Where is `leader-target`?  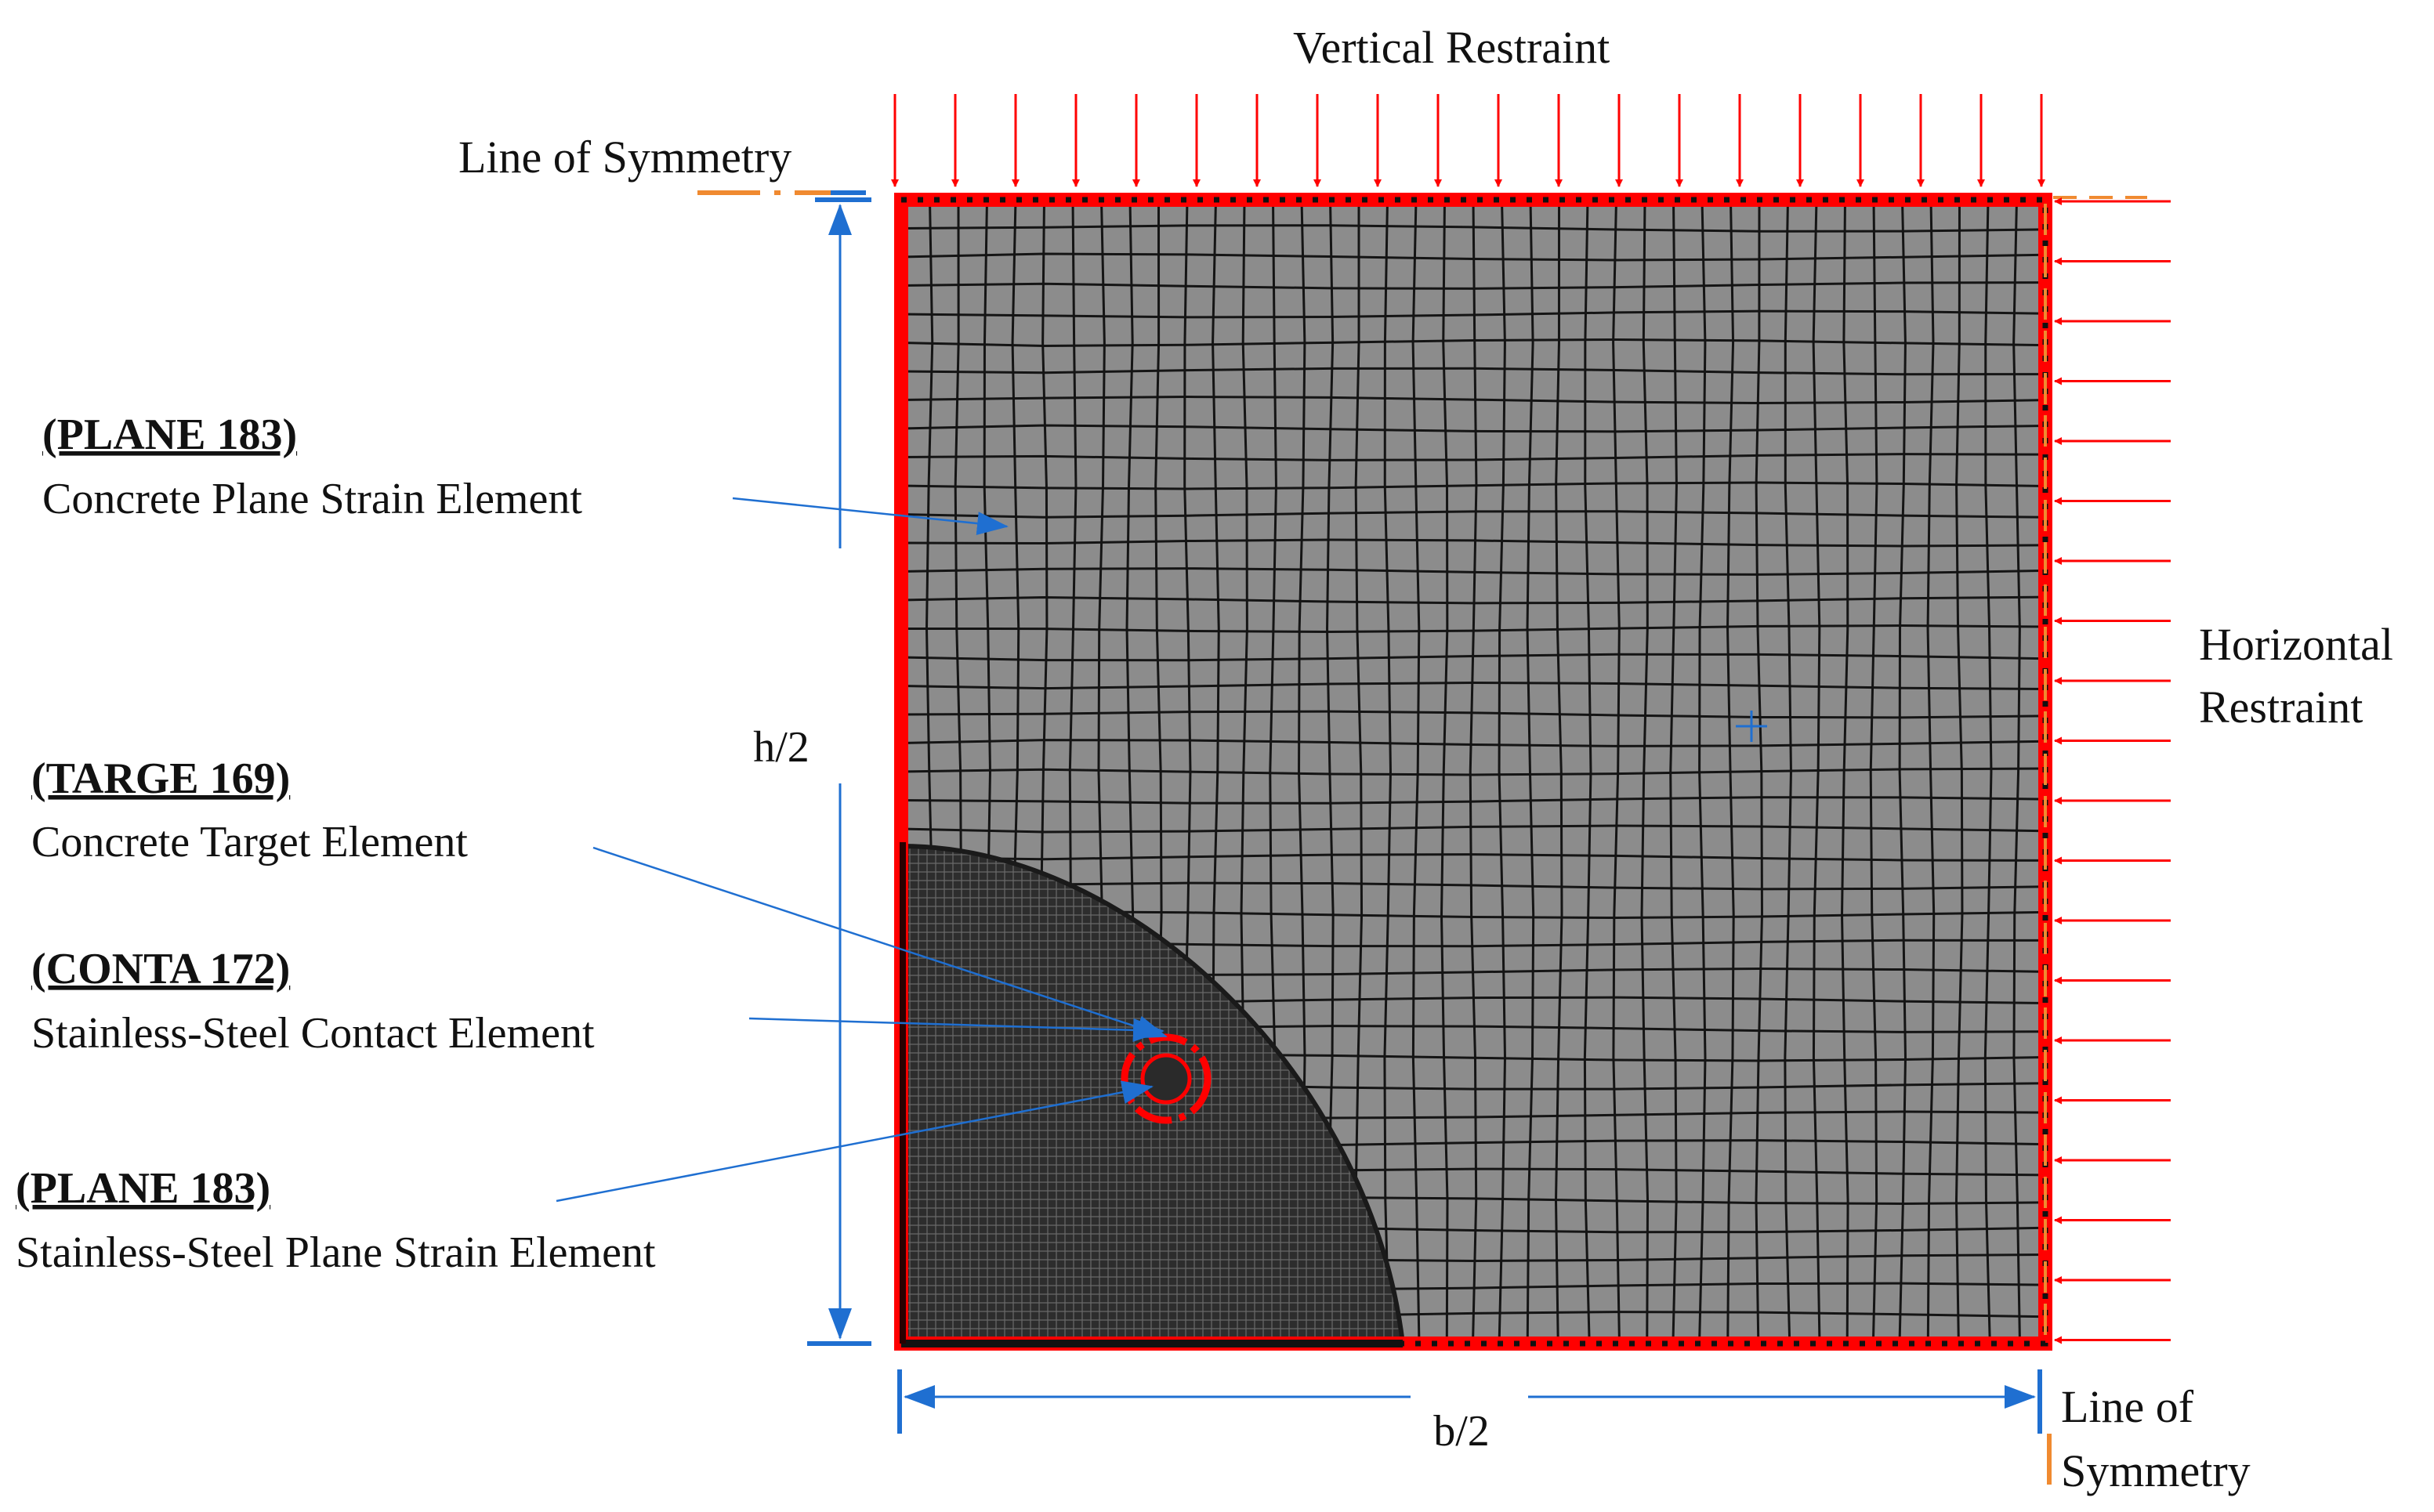 leader-target is located at coordinates (880, 943).